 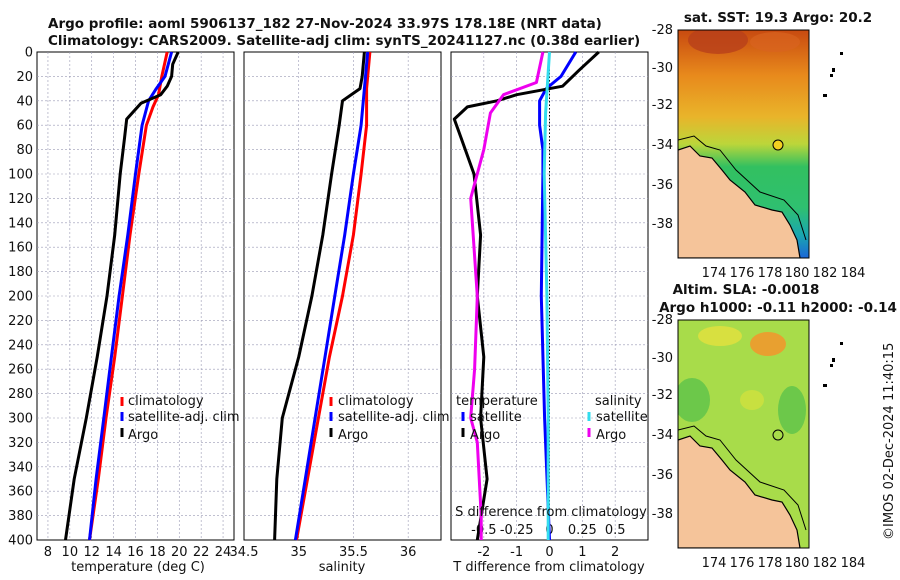 I want to click on sla-low-patch, so click(x=694, y=400).